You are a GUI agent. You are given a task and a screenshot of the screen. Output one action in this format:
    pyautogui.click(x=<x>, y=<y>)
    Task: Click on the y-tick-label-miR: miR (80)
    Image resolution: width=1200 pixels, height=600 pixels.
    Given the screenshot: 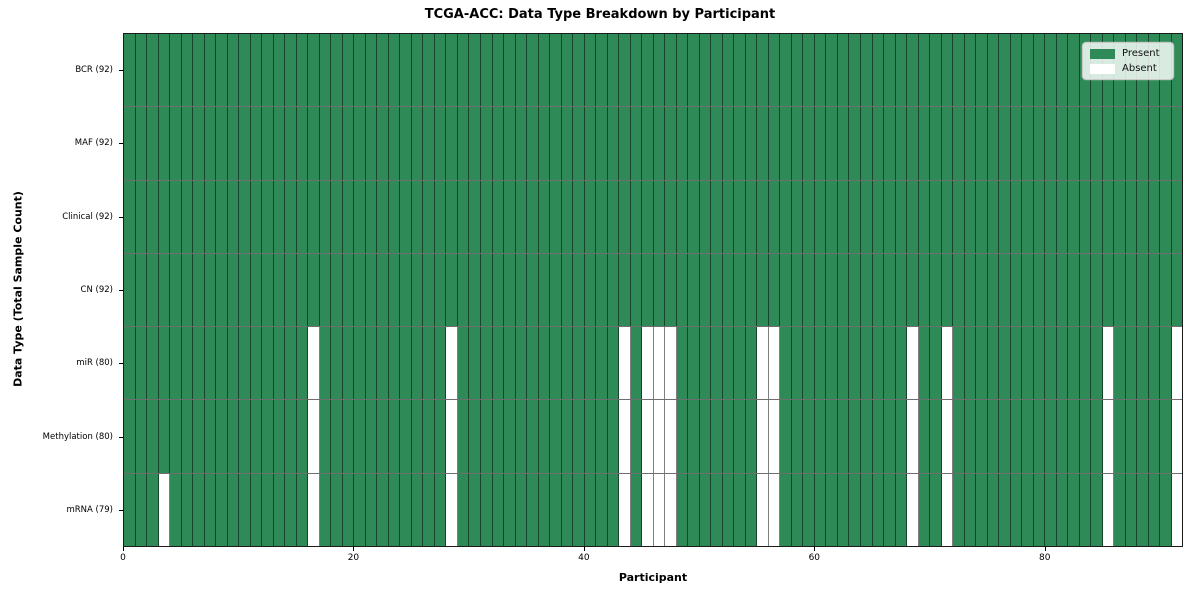 What is the action you would take?
    pyautogui.click(x=94, y=363)
    